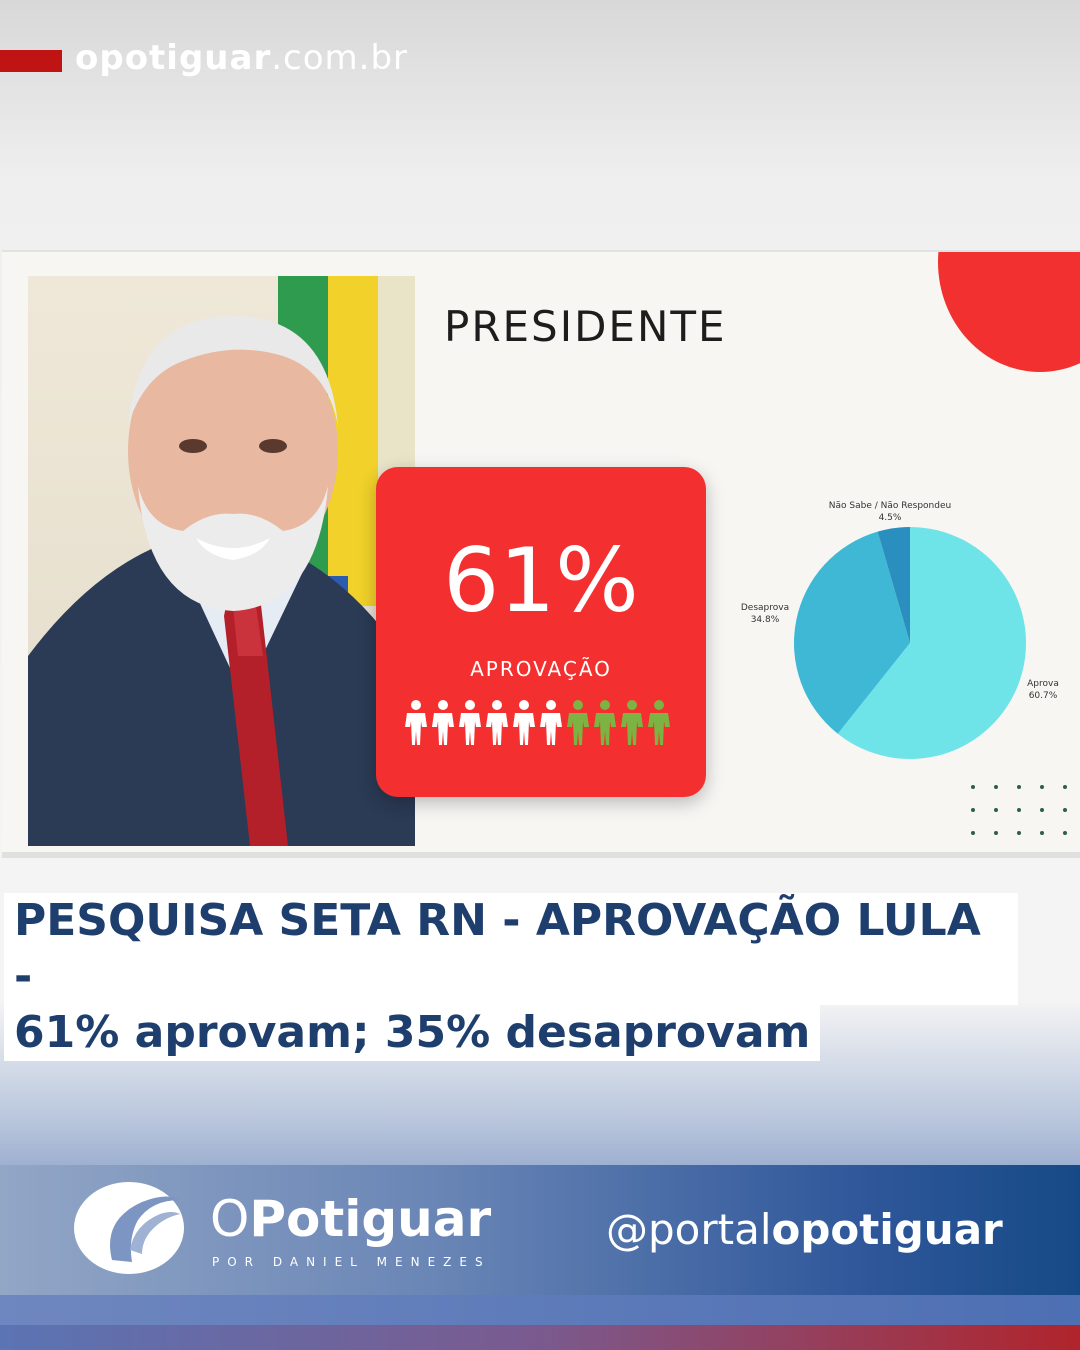 The width and height of the screenshot is (1080, 1350). I want to click on footer-band-lower, so click(540, 1310).